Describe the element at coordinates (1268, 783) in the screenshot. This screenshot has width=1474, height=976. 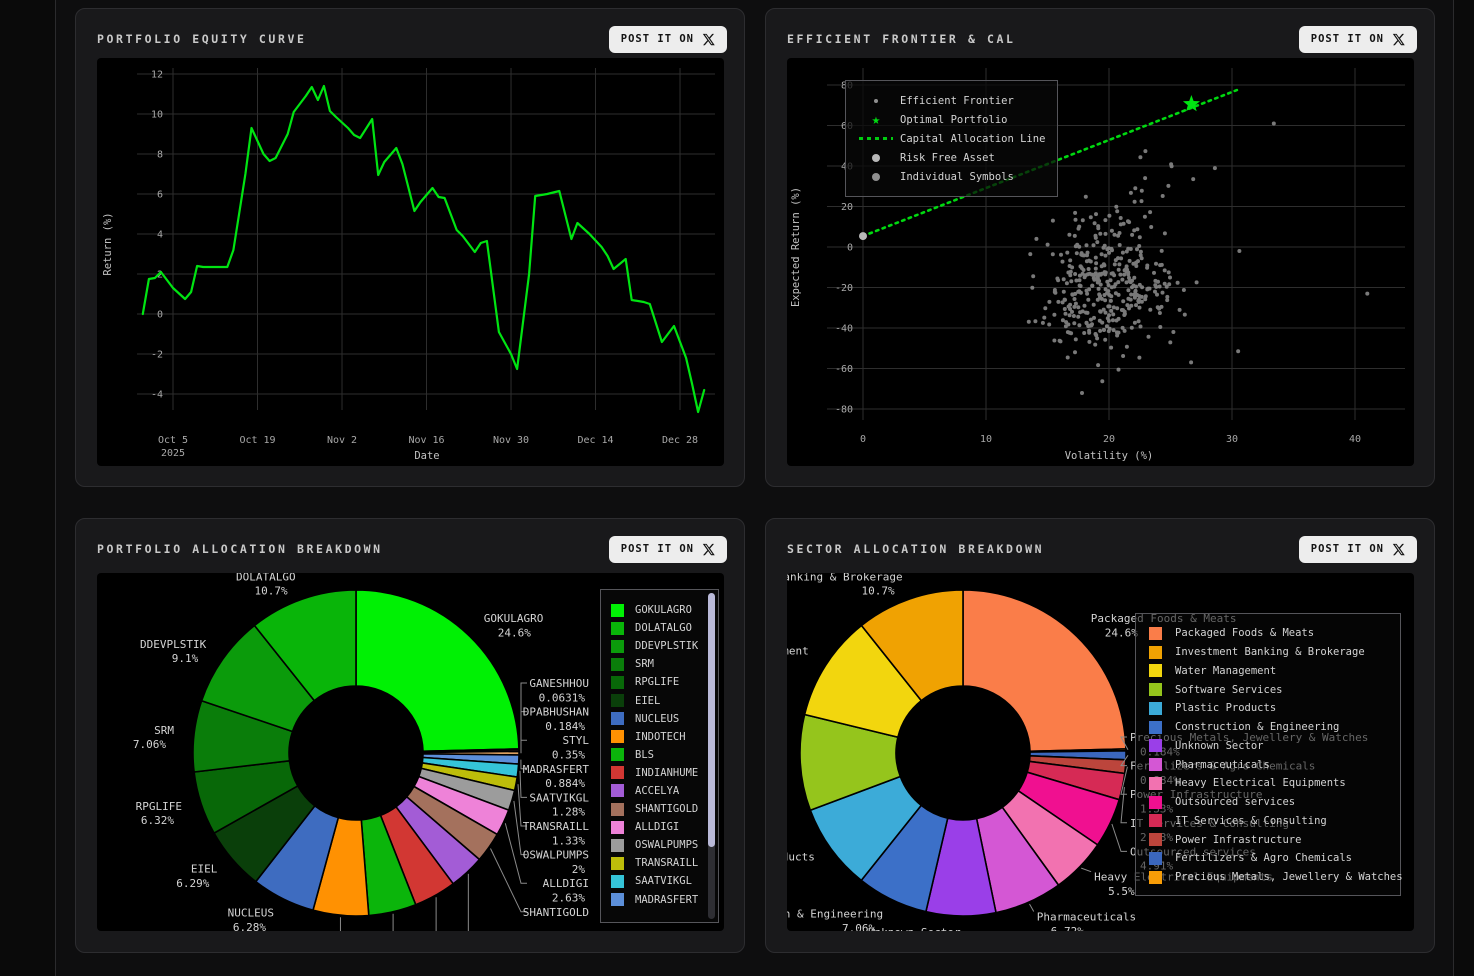
I see `legend-item: Heavy Electrical Equipments` at that location.